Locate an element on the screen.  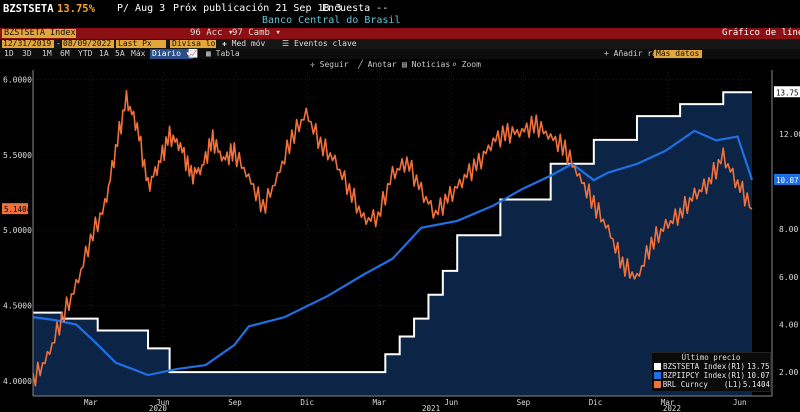
last-ipca-badge-bg is located at coordinates (787, 179).